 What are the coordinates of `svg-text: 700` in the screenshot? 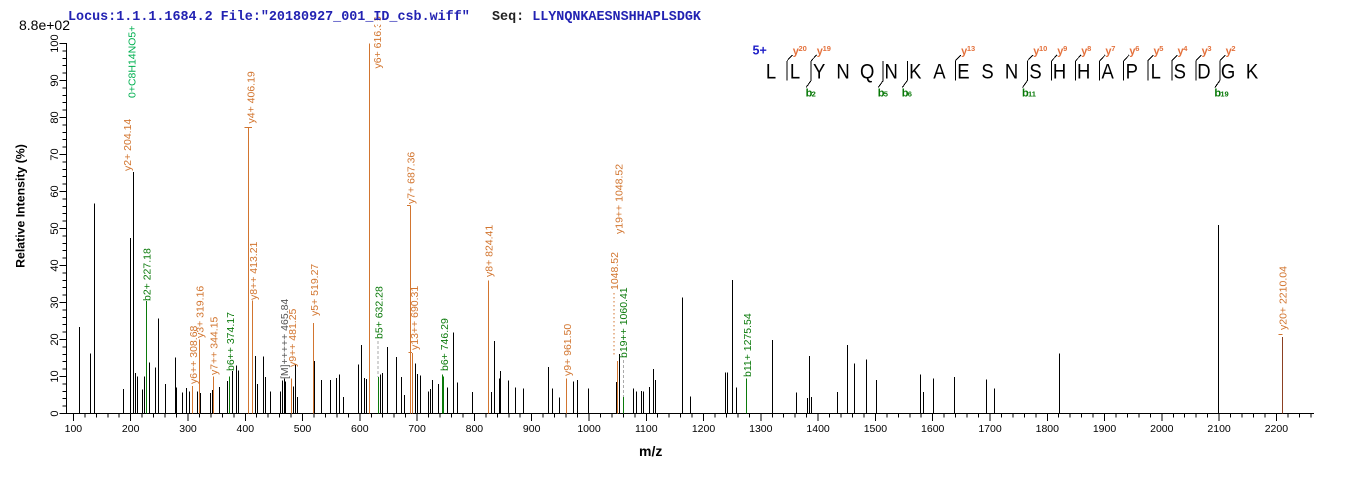 It's located at (417, 429).